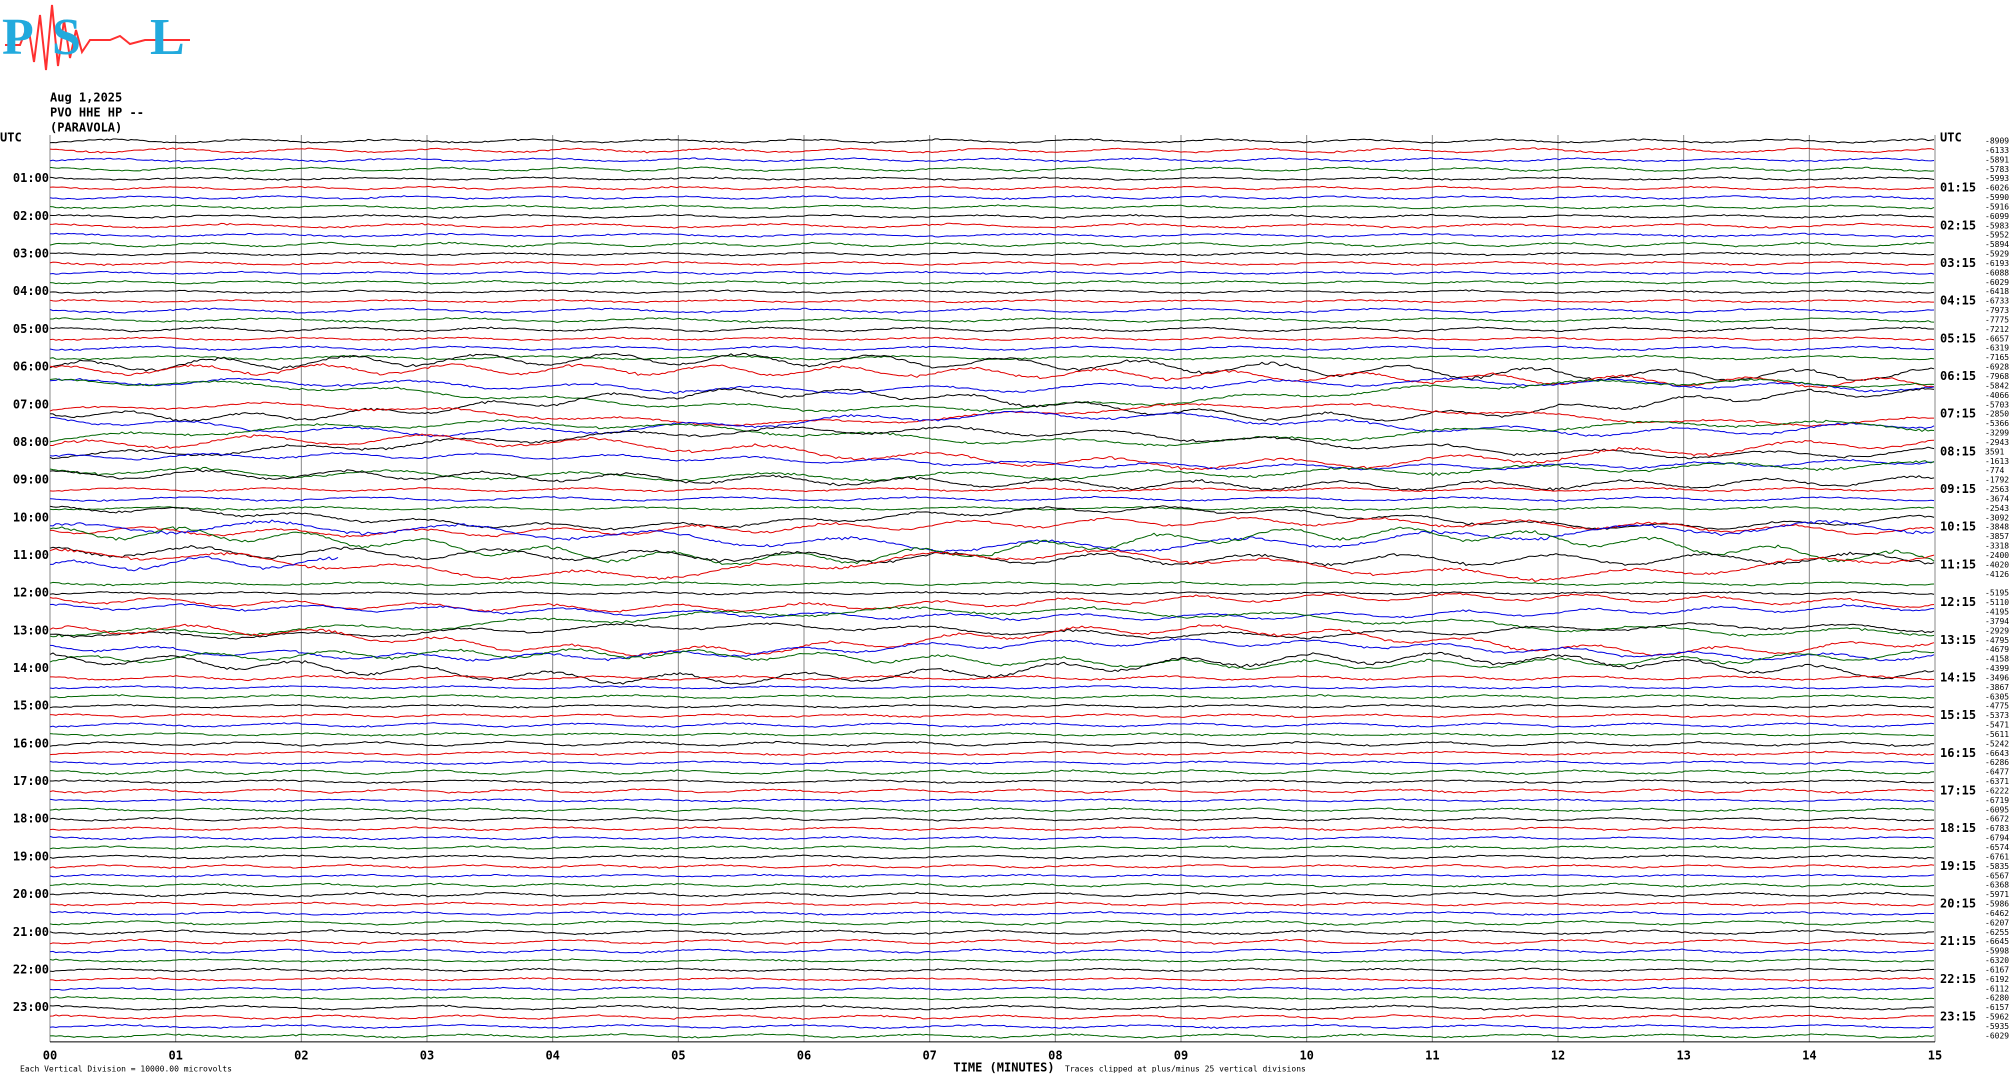 This screenshot has width=2010, height=1080. Describe the element at coordinates (1958, 640) in the screenshot. I see `right-time-label: 13:15` at that location.